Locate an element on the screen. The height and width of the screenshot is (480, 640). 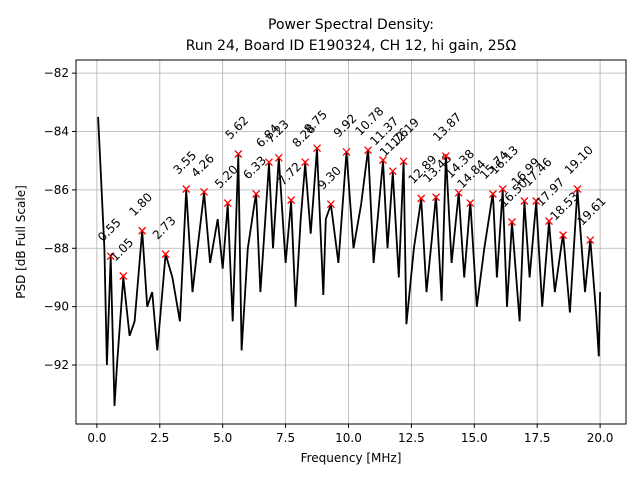
x-tick-label: 20.0 is located at coordinates (600, 438).